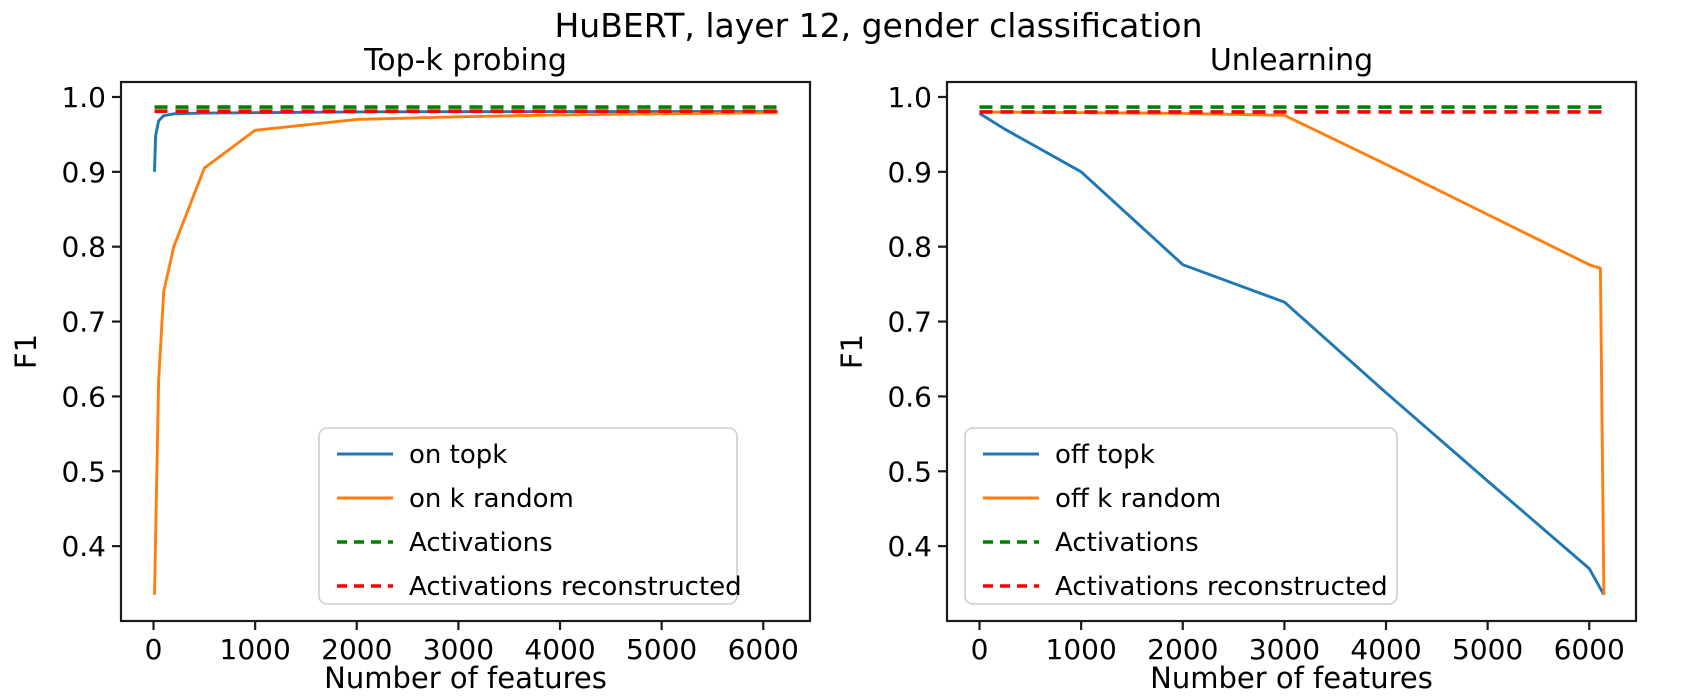  What do you see at coordinates (909, 322) in the screenshot?
I see `y-tick-label-1: 0.7` at bounding box center [909, 322].